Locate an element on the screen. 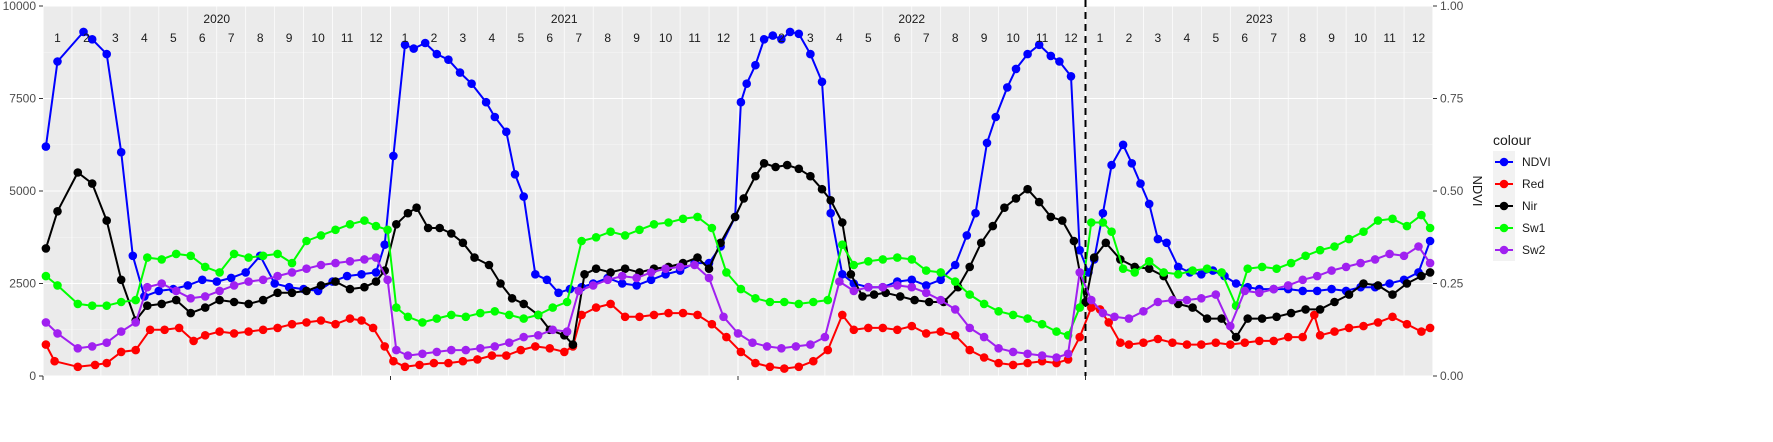 This screenshot has width=1773, height=442. month-label: 6 is located at coordinates (1244, 38).